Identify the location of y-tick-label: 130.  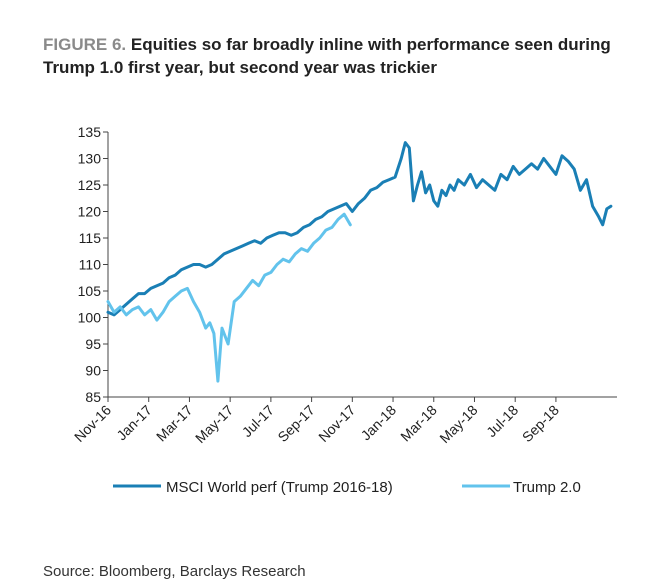
(90, 159).